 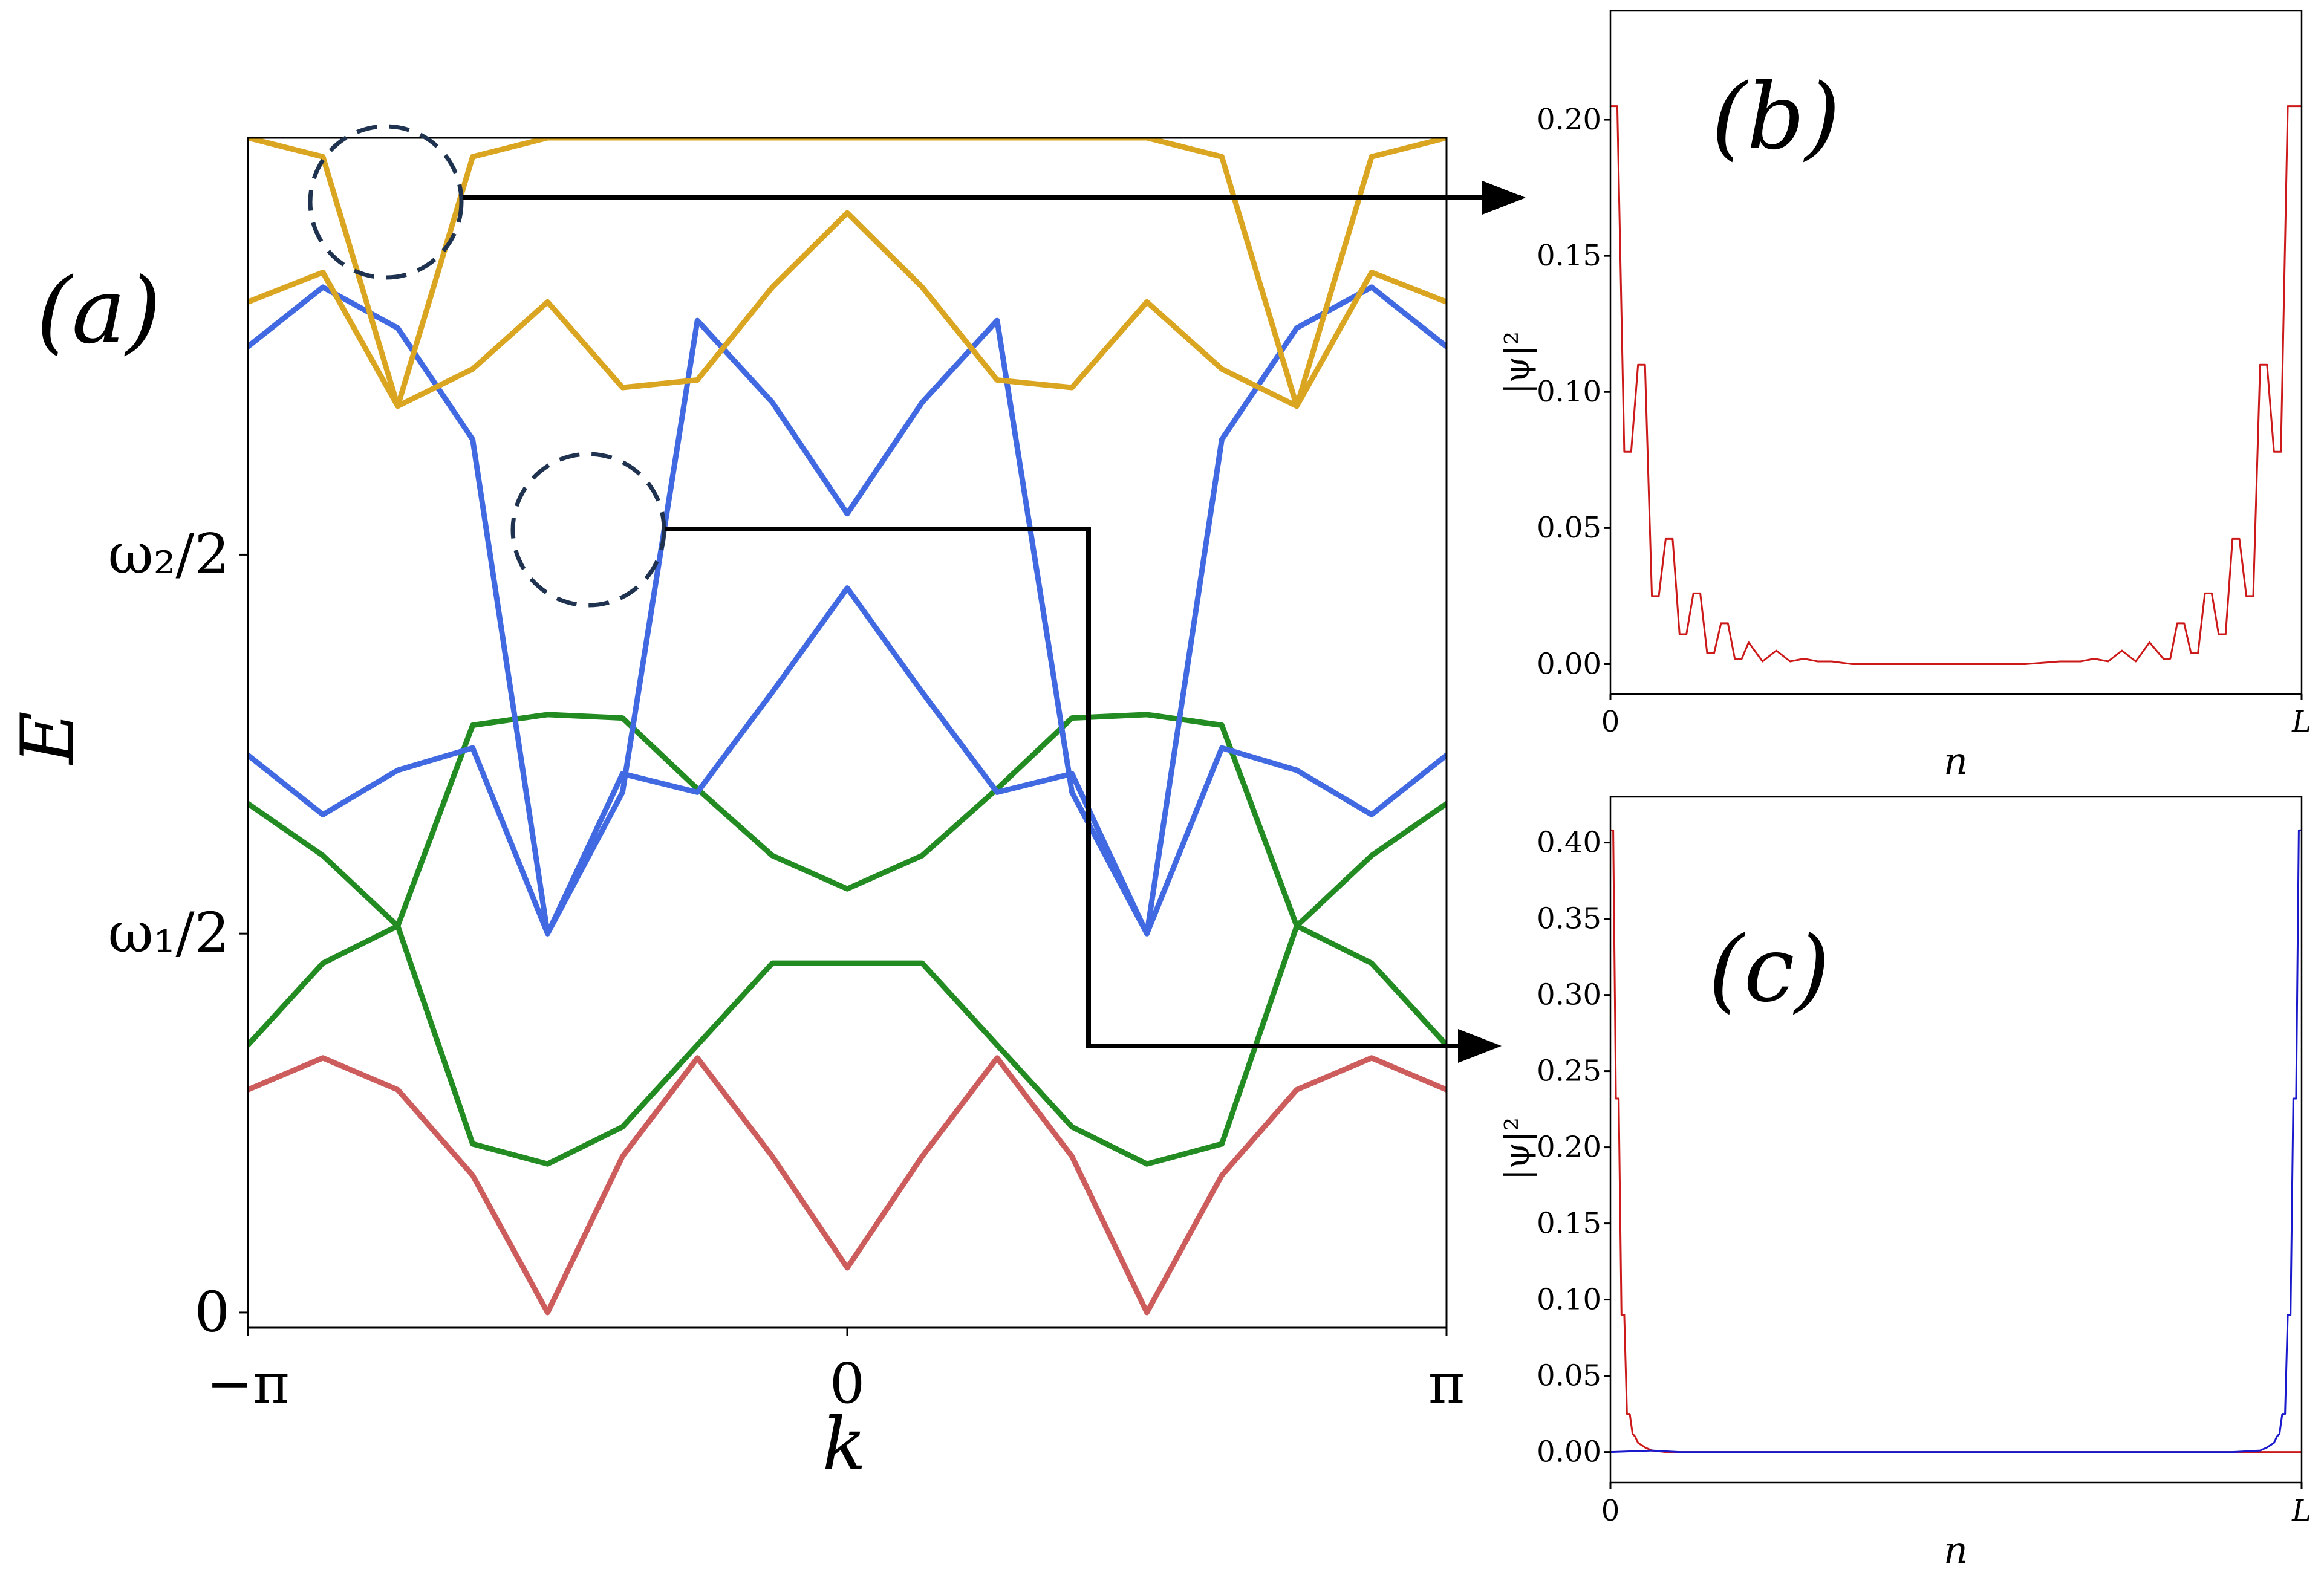 What do you see at coordinates (1775, 117) in the screenshot?
I see `panel-b-label: (b)` at bounding box center [1775, 117].